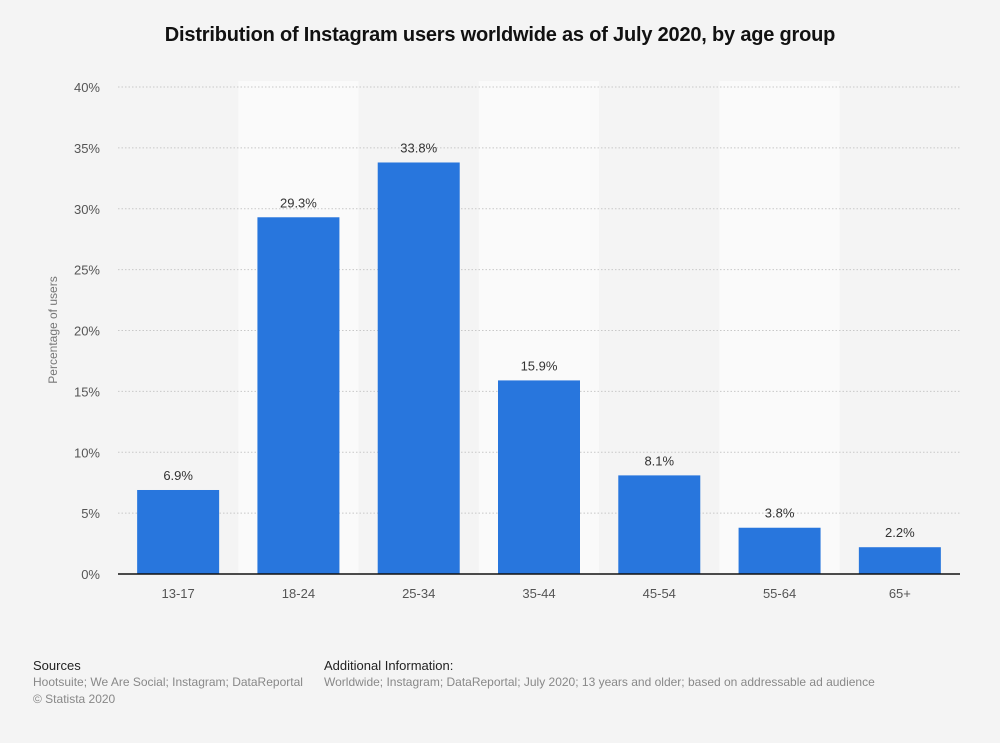 The image size is (1000, 743). What do you see at coordinates (87, 391) in the screenshot?
I see `y-tick-label: 15%` at bounding box center [87, 391].